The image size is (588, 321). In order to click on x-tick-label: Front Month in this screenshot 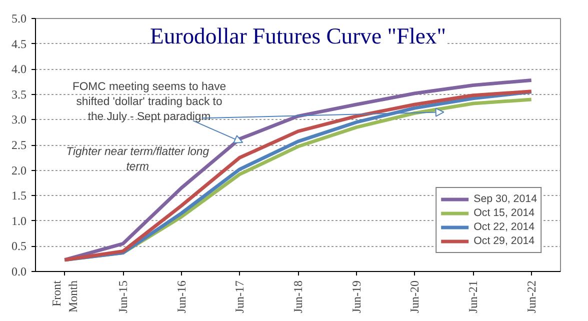, I will do `click(64, 296)`.